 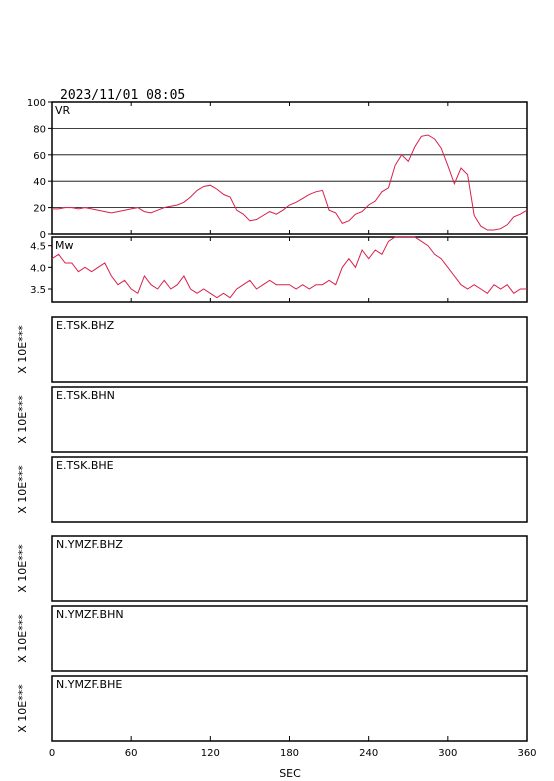 I want to click on vr-series-line, so click(x=290, y=182).